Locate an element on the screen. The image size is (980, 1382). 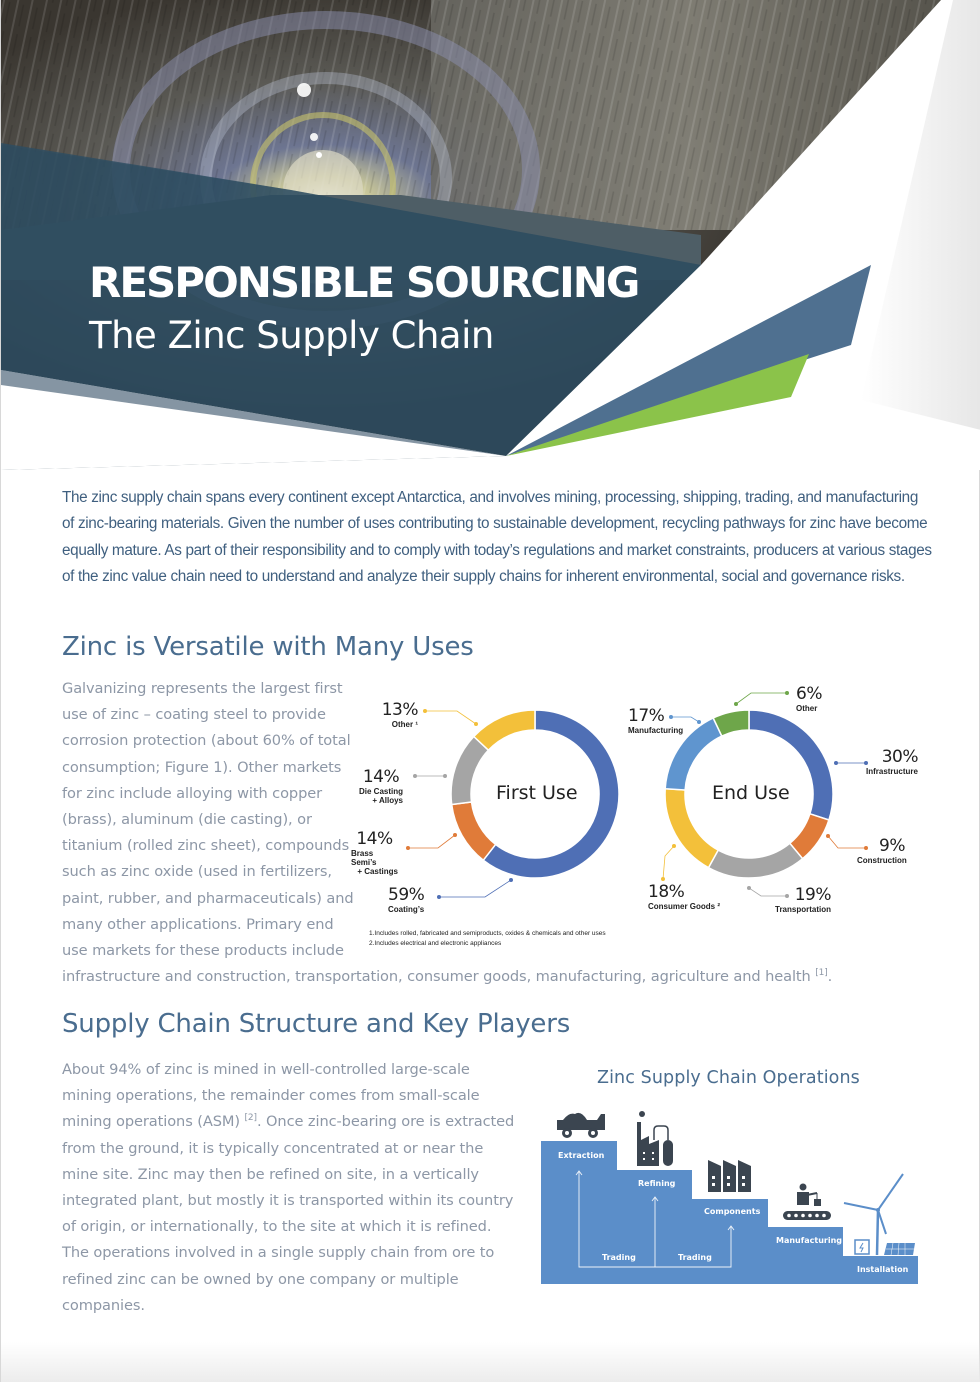
step-manufacturing: Manufacturing is located at coordinates (809, 1240).